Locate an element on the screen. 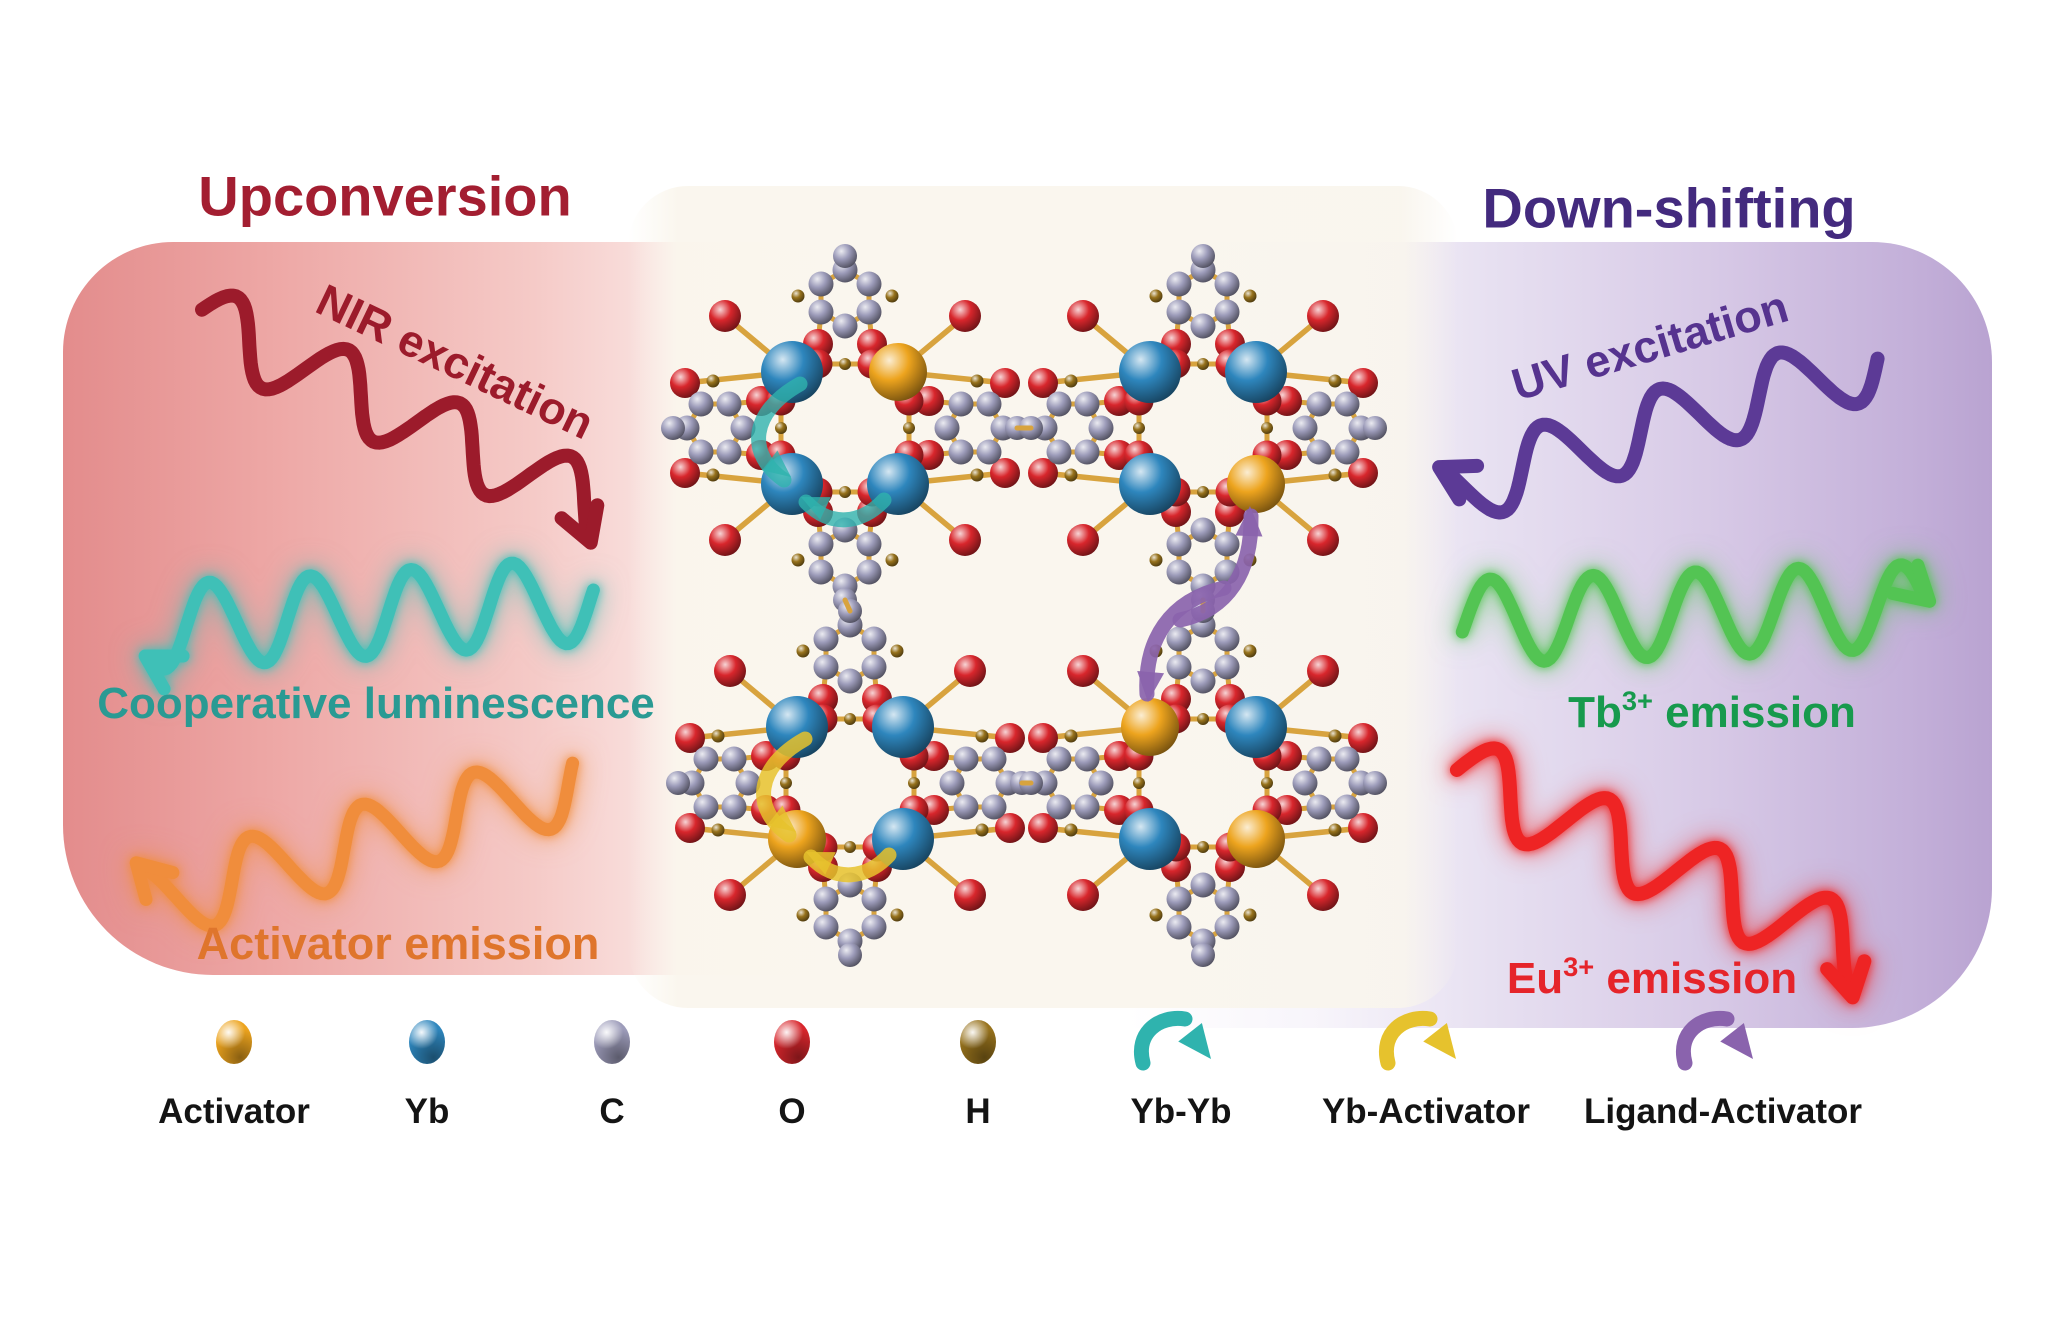 The height and width of the screenshot is (1344, 2048). c-atom-icon is located at coordinates (612, 1042).